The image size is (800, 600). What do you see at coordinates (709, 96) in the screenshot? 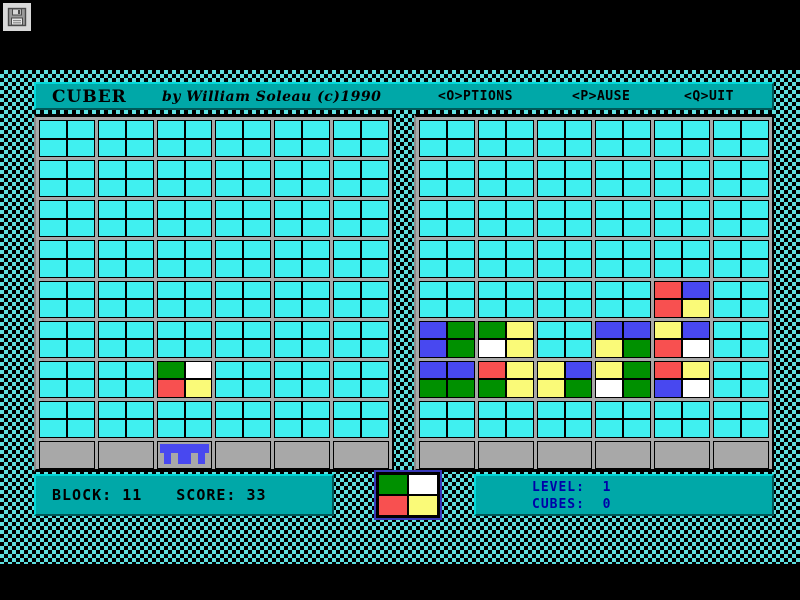
I see `menu-item-quit: <Q>UIT` at bounding box center [709, 96].